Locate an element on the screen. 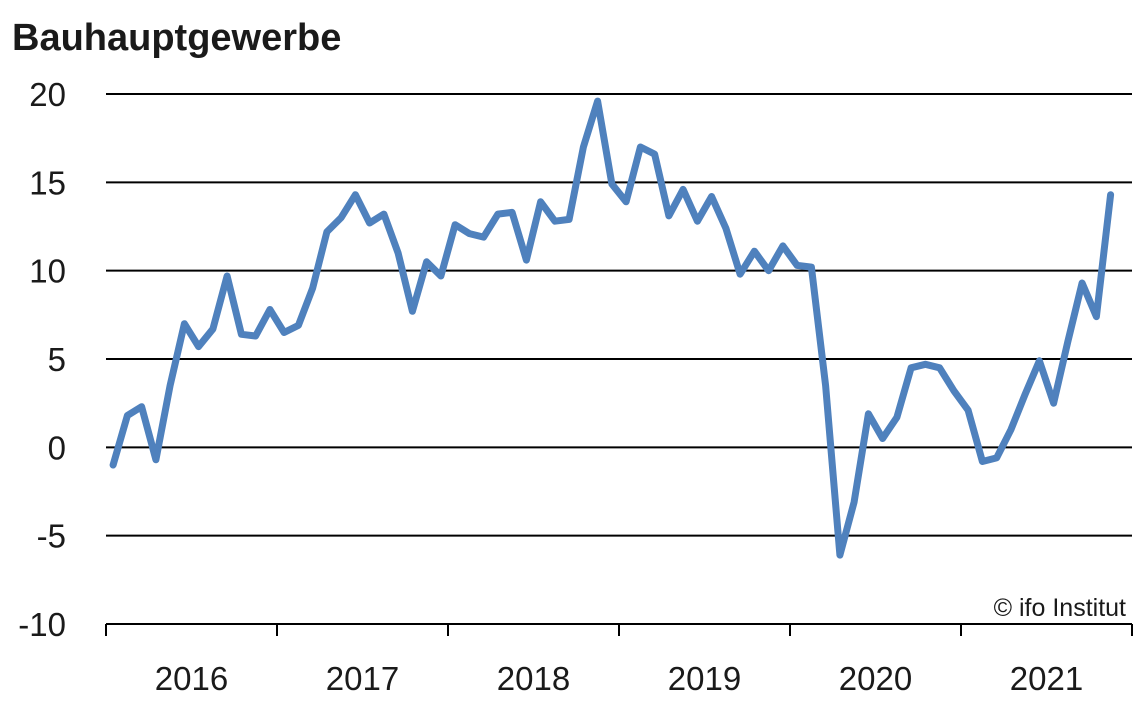 Image resolution: width=1144 pixels, height=704 pixels. y-tick-label: -5 is located at coordinates (51, 536).